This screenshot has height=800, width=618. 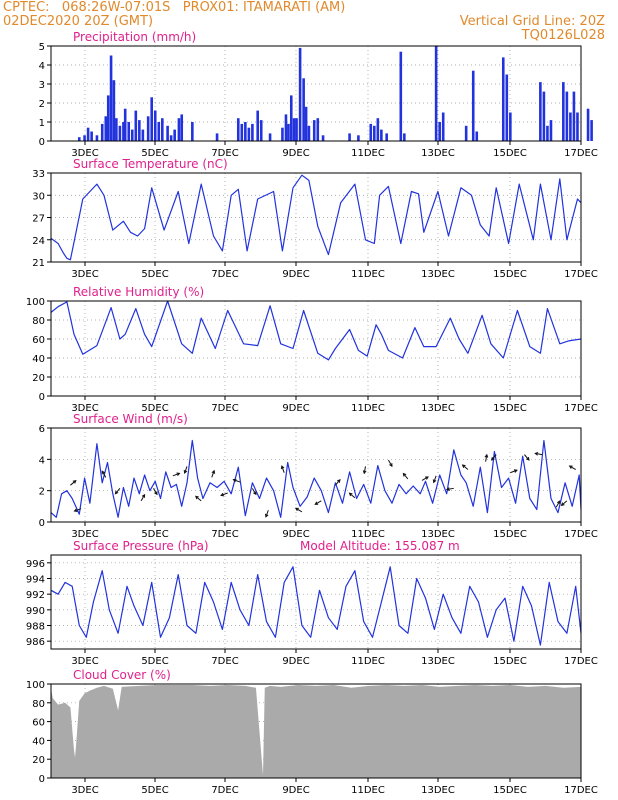 What do you see at coordinates (134, 37) in the screenshot?
I see `panel-title: Precipitation (mm/h)` at bounding box center [134, 37].